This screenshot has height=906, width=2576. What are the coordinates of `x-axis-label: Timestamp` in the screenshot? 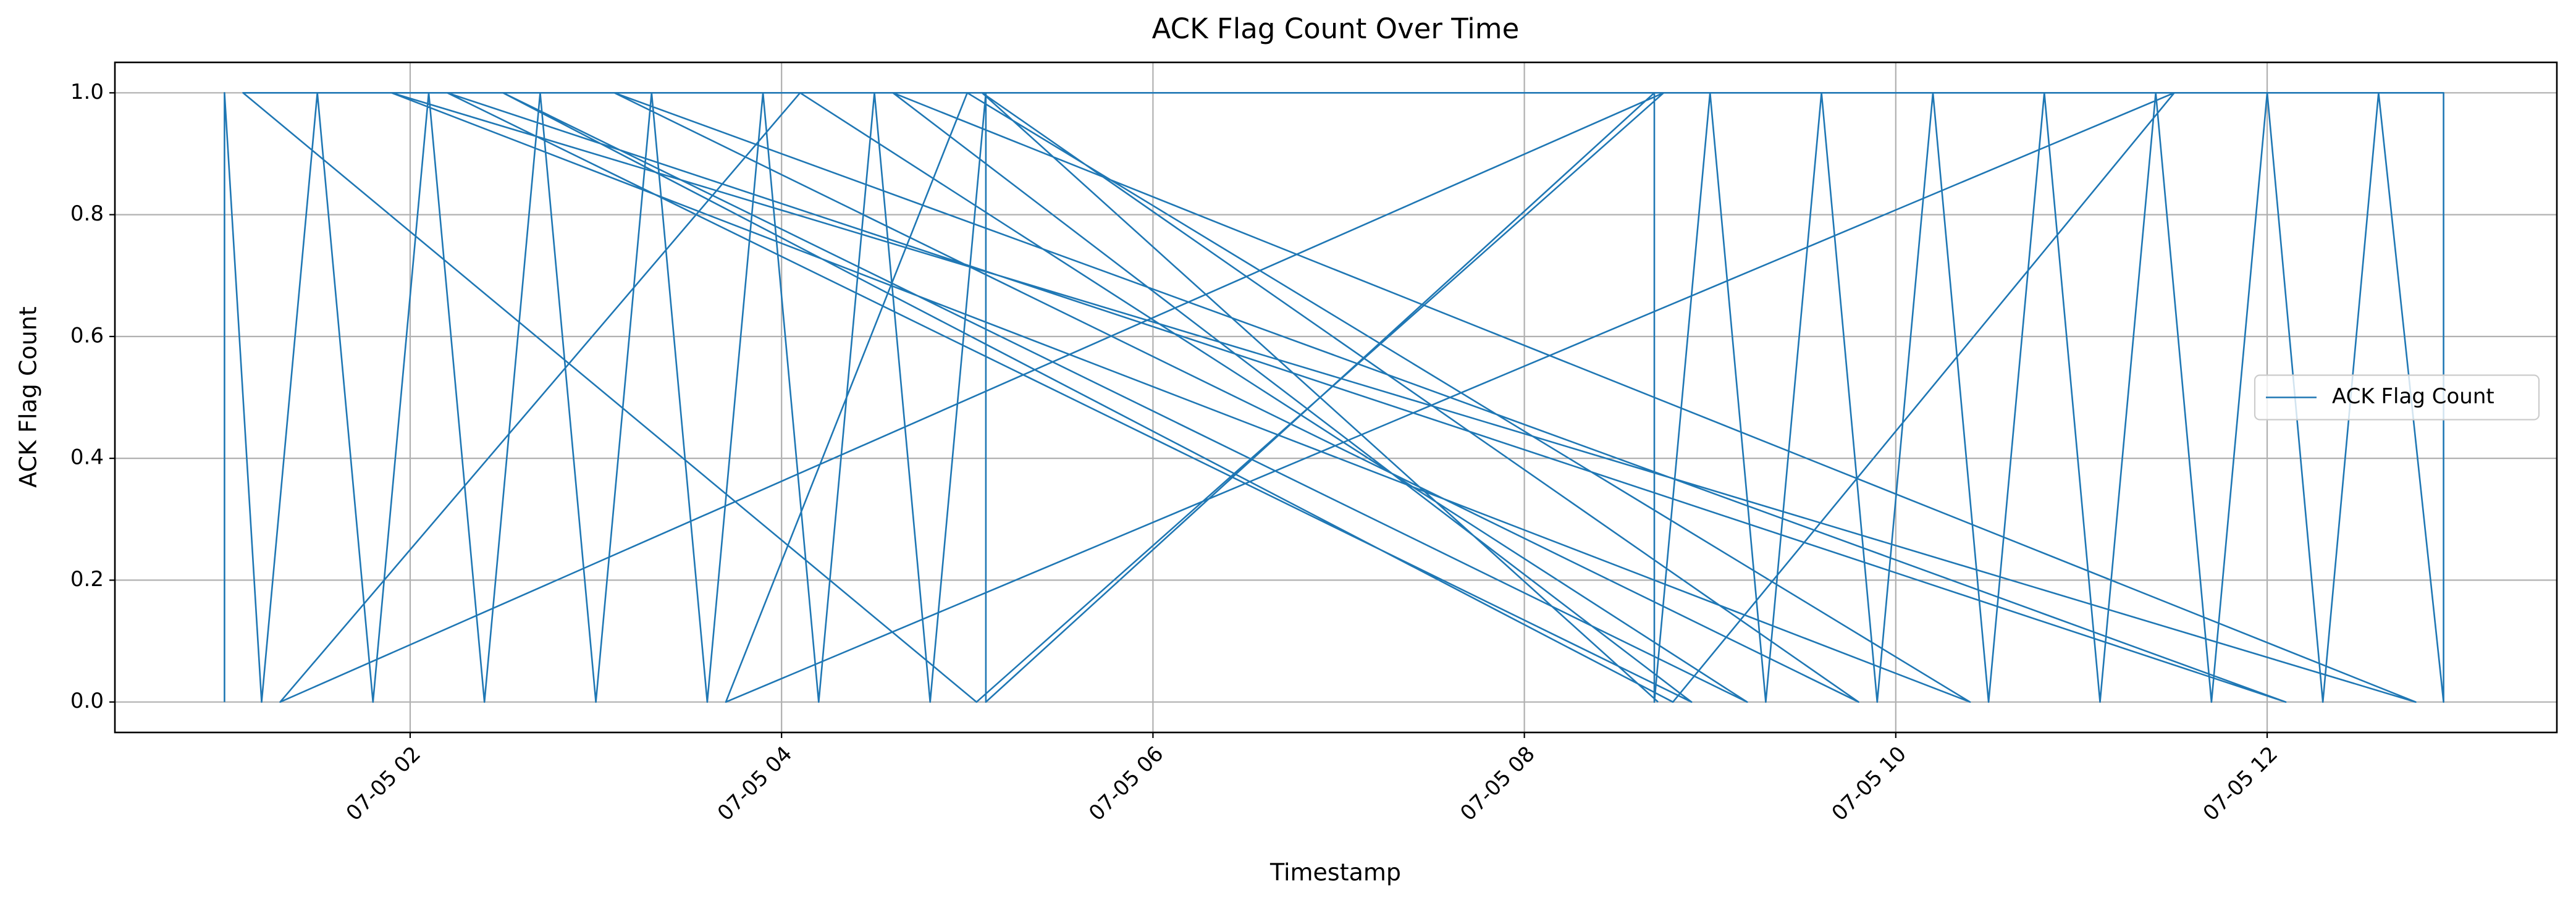 It's located at (1335, 872).